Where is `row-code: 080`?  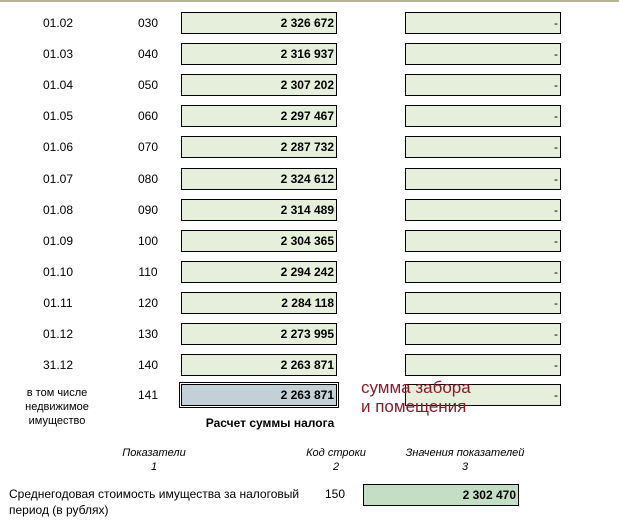
row-code: 080 is located at coordinates (148, 178).